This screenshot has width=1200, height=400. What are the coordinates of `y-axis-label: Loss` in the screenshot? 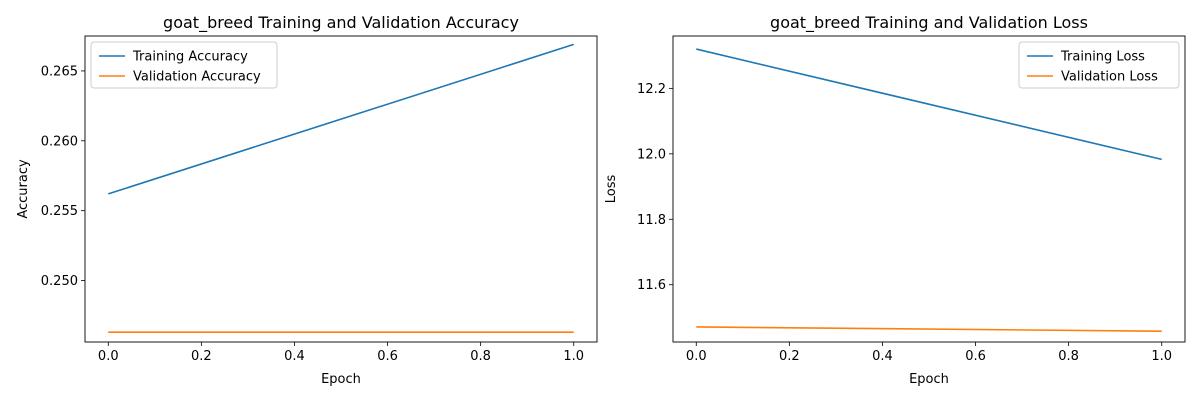 It's located at (611, 189).